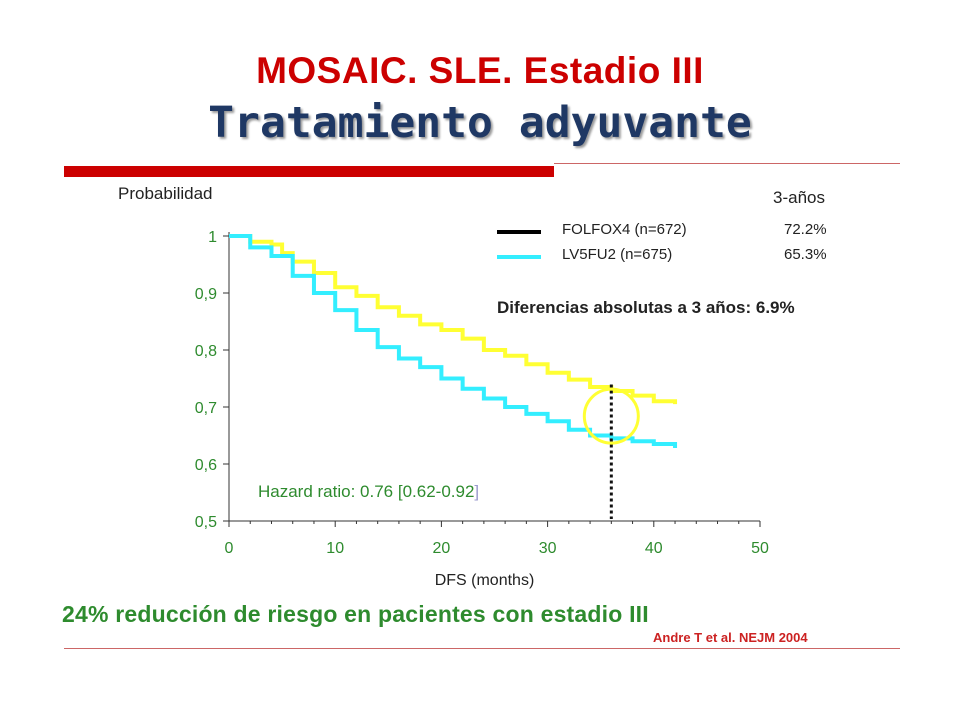  I want to click on legend-value-lv5fu2: 65.3%, so click(805, 254).